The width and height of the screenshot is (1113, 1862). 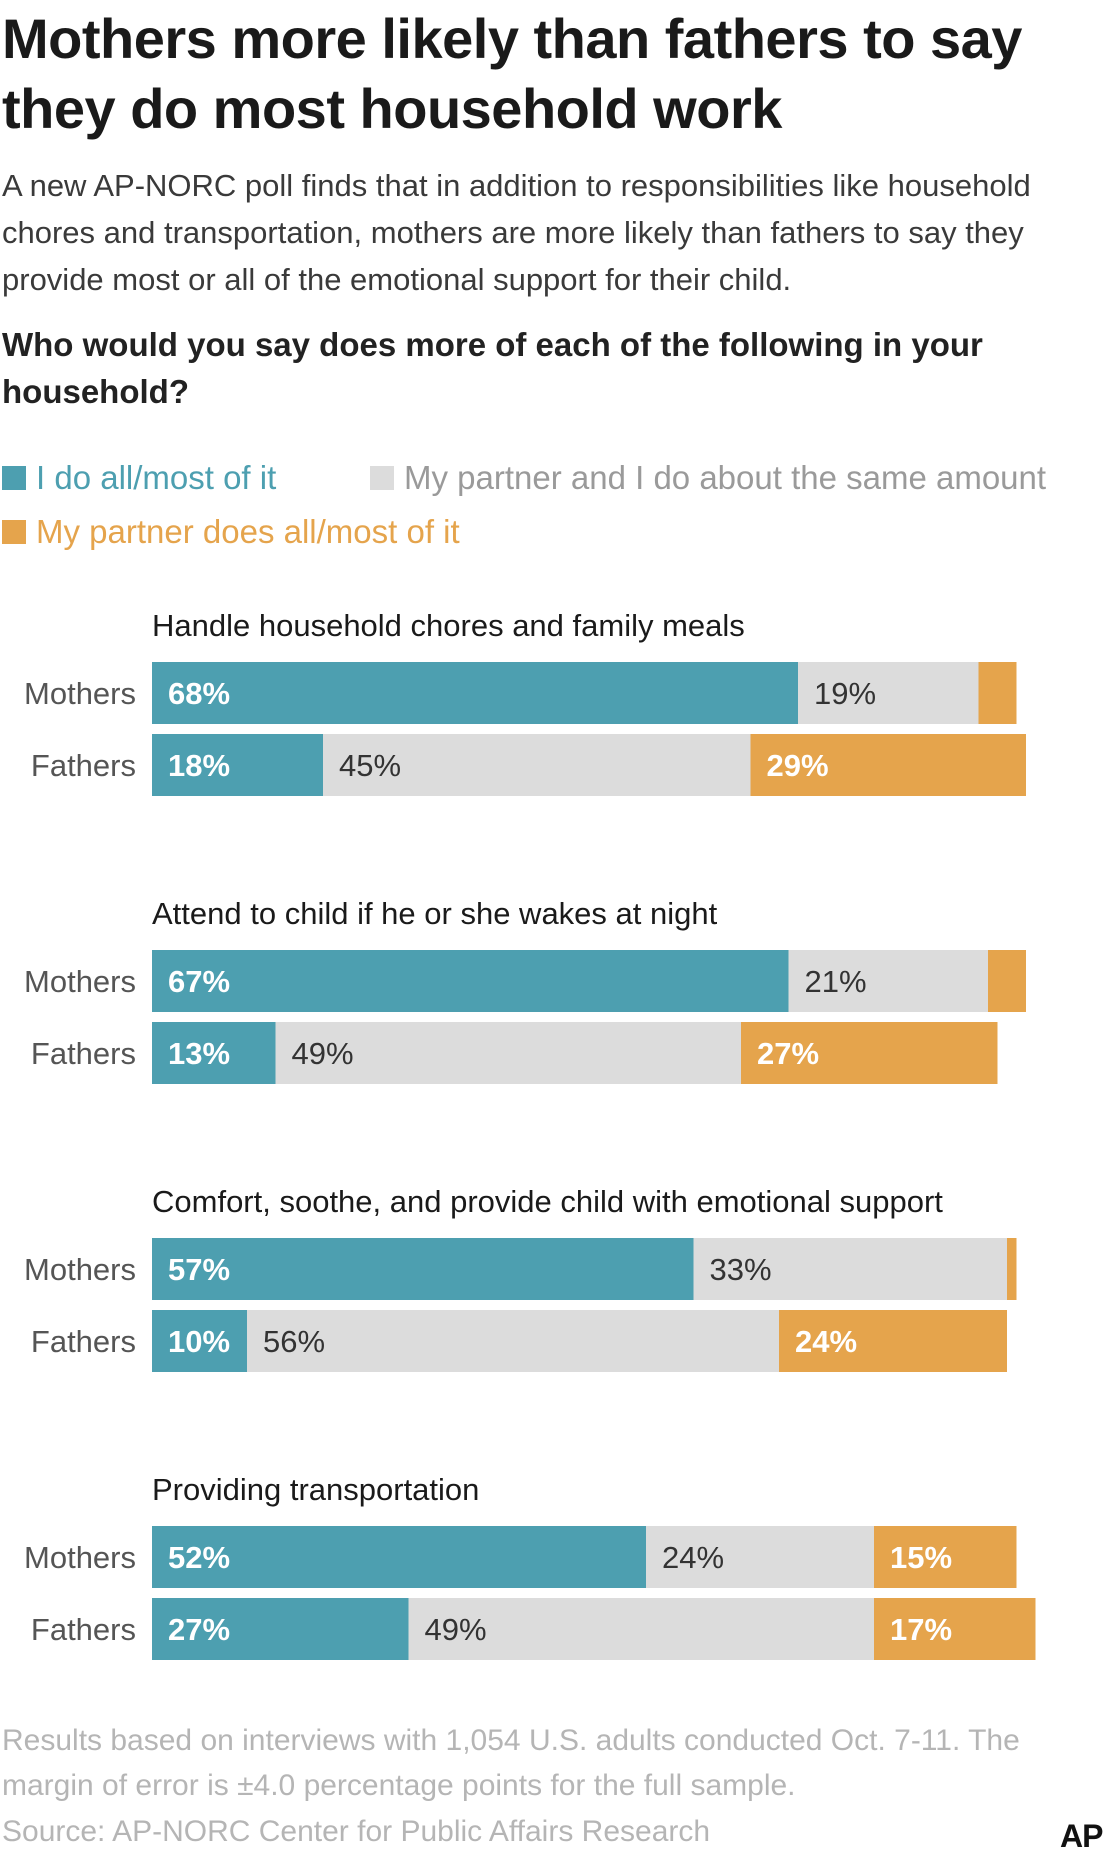 What do you see at coordinates (845, 693) in the screenshot?
I see `data-label: 19%` at bounding box center [845, 693].